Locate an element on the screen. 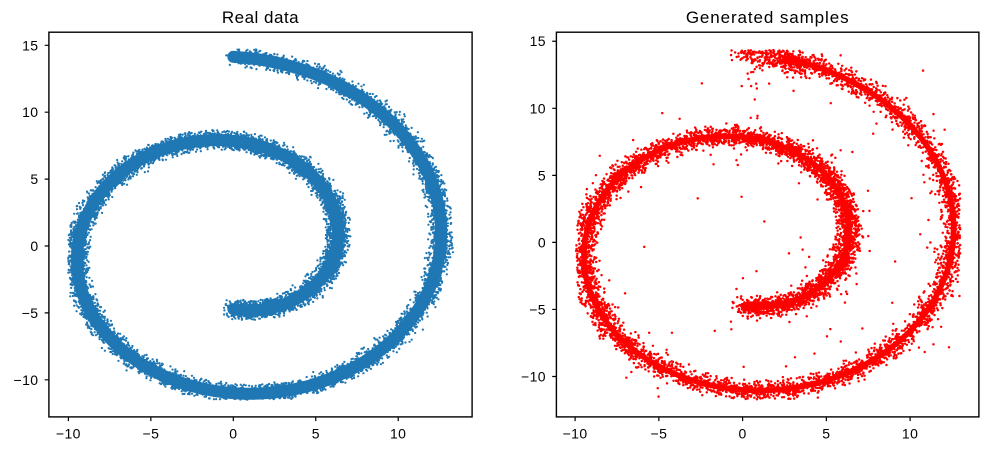 The height and width of the screenshot is (451, 988). svg-text: Generated samples is located at coordinates (768, 17).